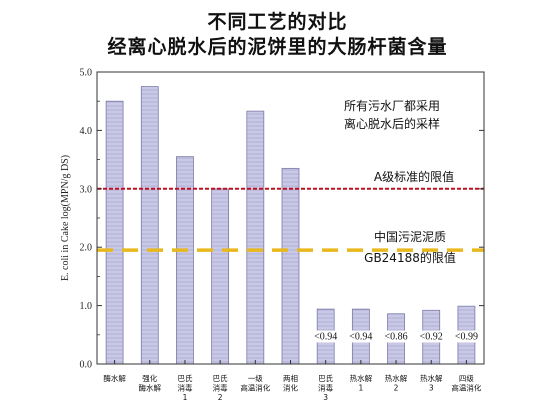 This screenshot has height=419, width=555. I want to click on x-tick-label-10: 热水解 3, so click(431, 383).